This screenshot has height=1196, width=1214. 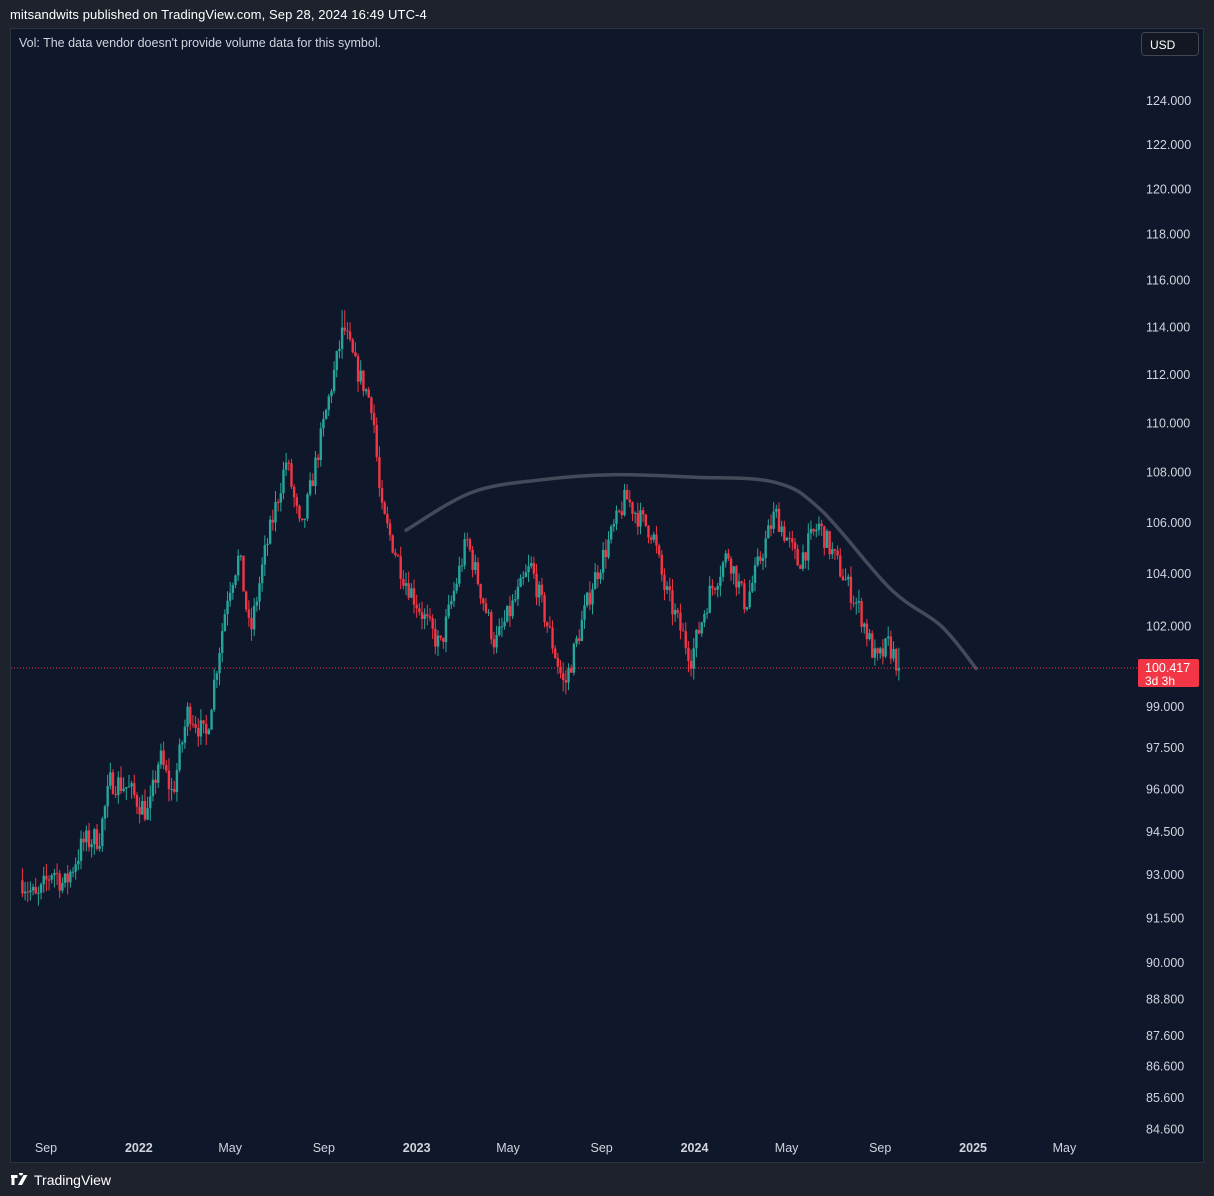 I want to click on rounding-top-curve, so click(x=691, y=571).